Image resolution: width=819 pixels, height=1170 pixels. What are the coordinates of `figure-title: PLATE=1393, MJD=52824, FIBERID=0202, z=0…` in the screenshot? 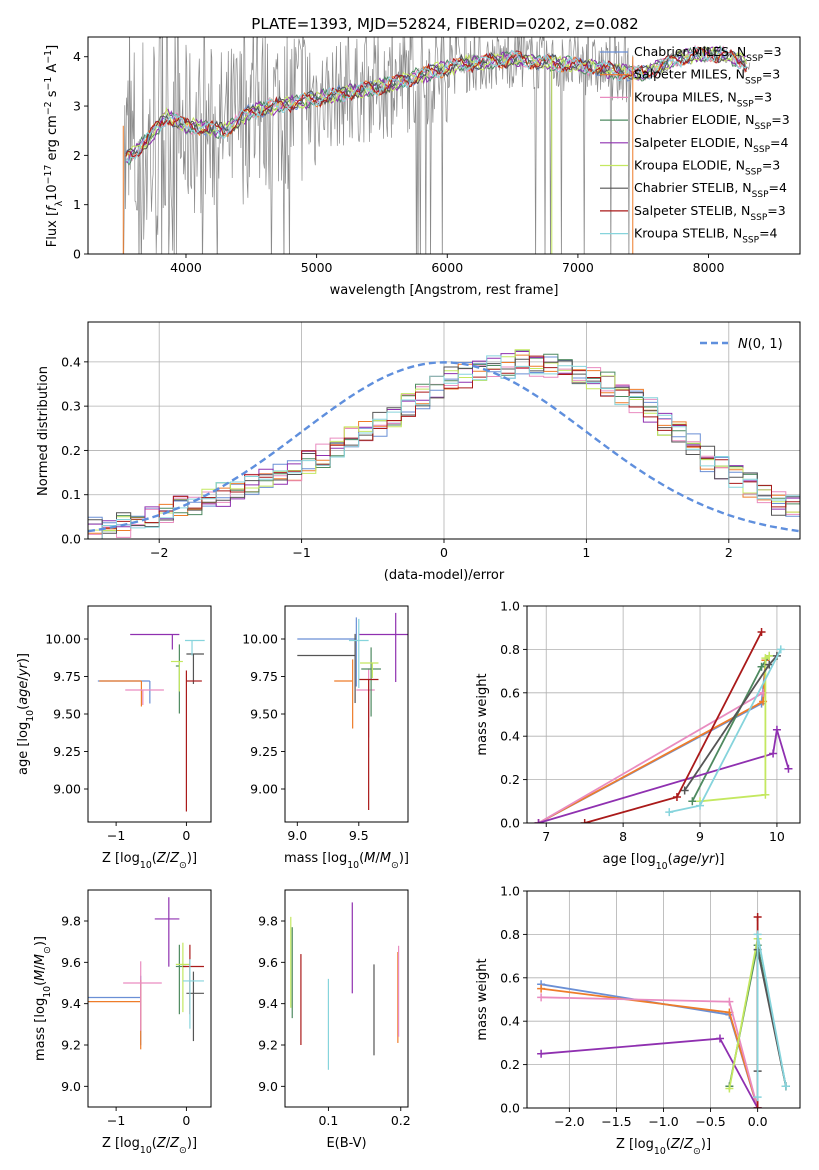 It's located at (444, 24).